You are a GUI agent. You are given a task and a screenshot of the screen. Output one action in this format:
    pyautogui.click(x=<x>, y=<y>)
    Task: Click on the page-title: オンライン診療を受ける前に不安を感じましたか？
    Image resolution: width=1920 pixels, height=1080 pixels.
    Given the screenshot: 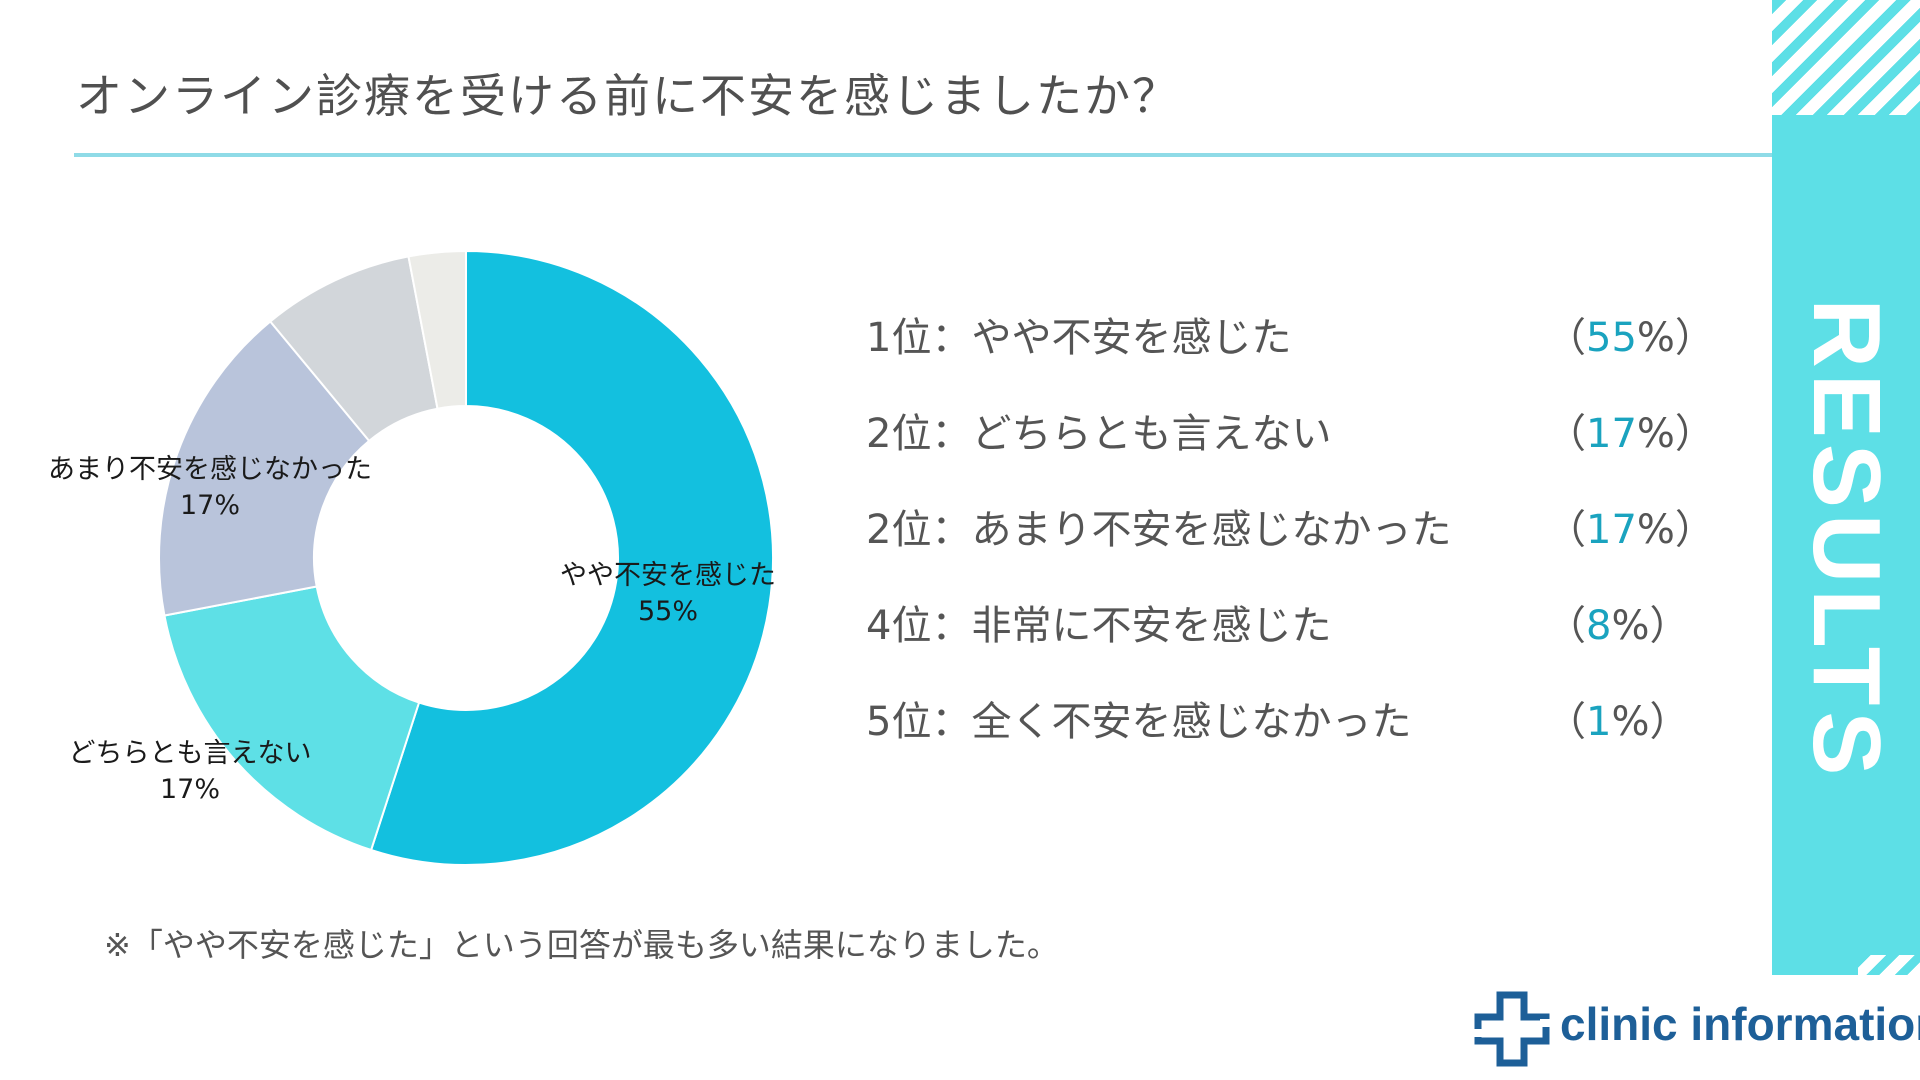 What is the action you would take?
    pyautogui.click(x=628, y=96)
    